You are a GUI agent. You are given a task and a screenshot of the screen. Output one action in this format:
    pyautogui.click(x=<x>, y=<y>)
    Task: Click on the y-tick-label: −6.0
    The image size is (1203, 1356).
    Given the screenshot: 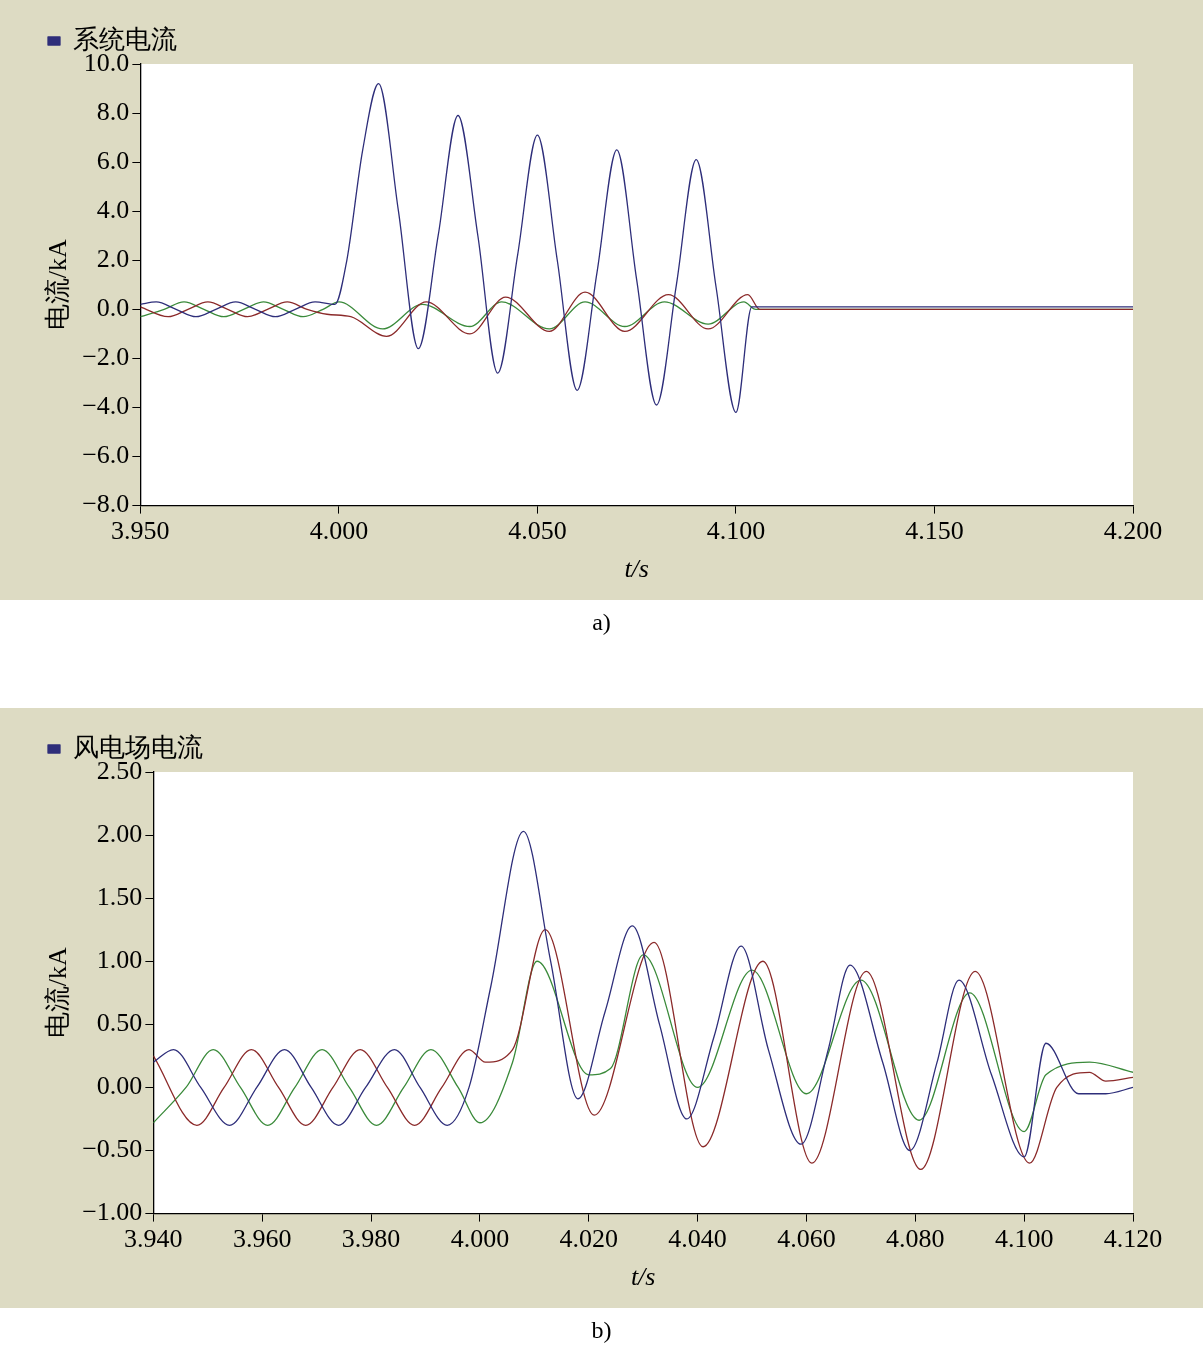 What is the action you would take?
    pyautogui.click(x=106, y=455)
    